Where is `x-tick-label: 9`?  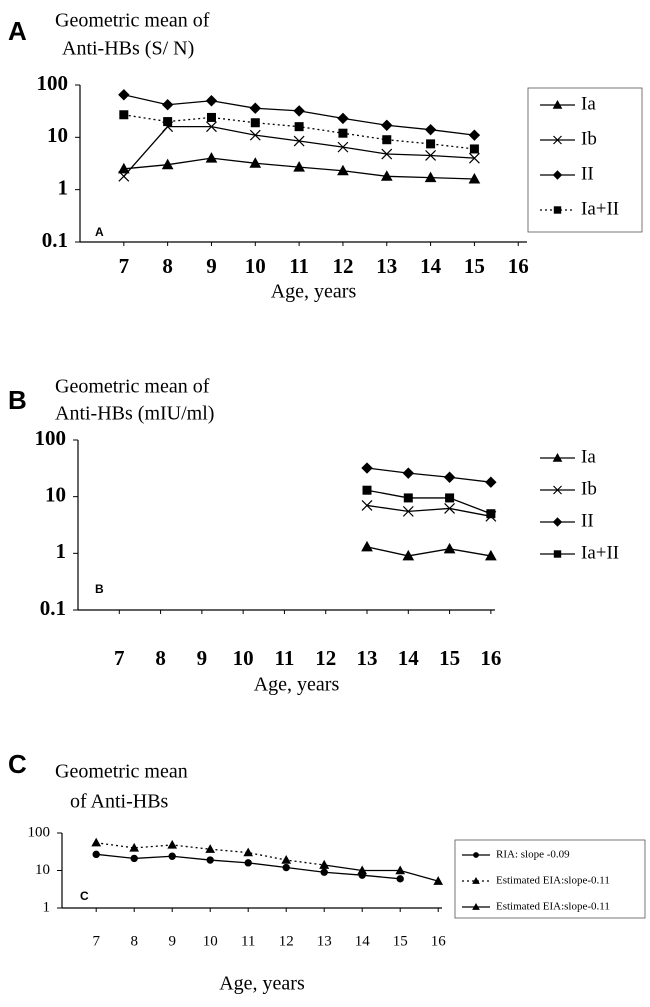 x-tick-label: 9 is located at coordinates (202, 658).